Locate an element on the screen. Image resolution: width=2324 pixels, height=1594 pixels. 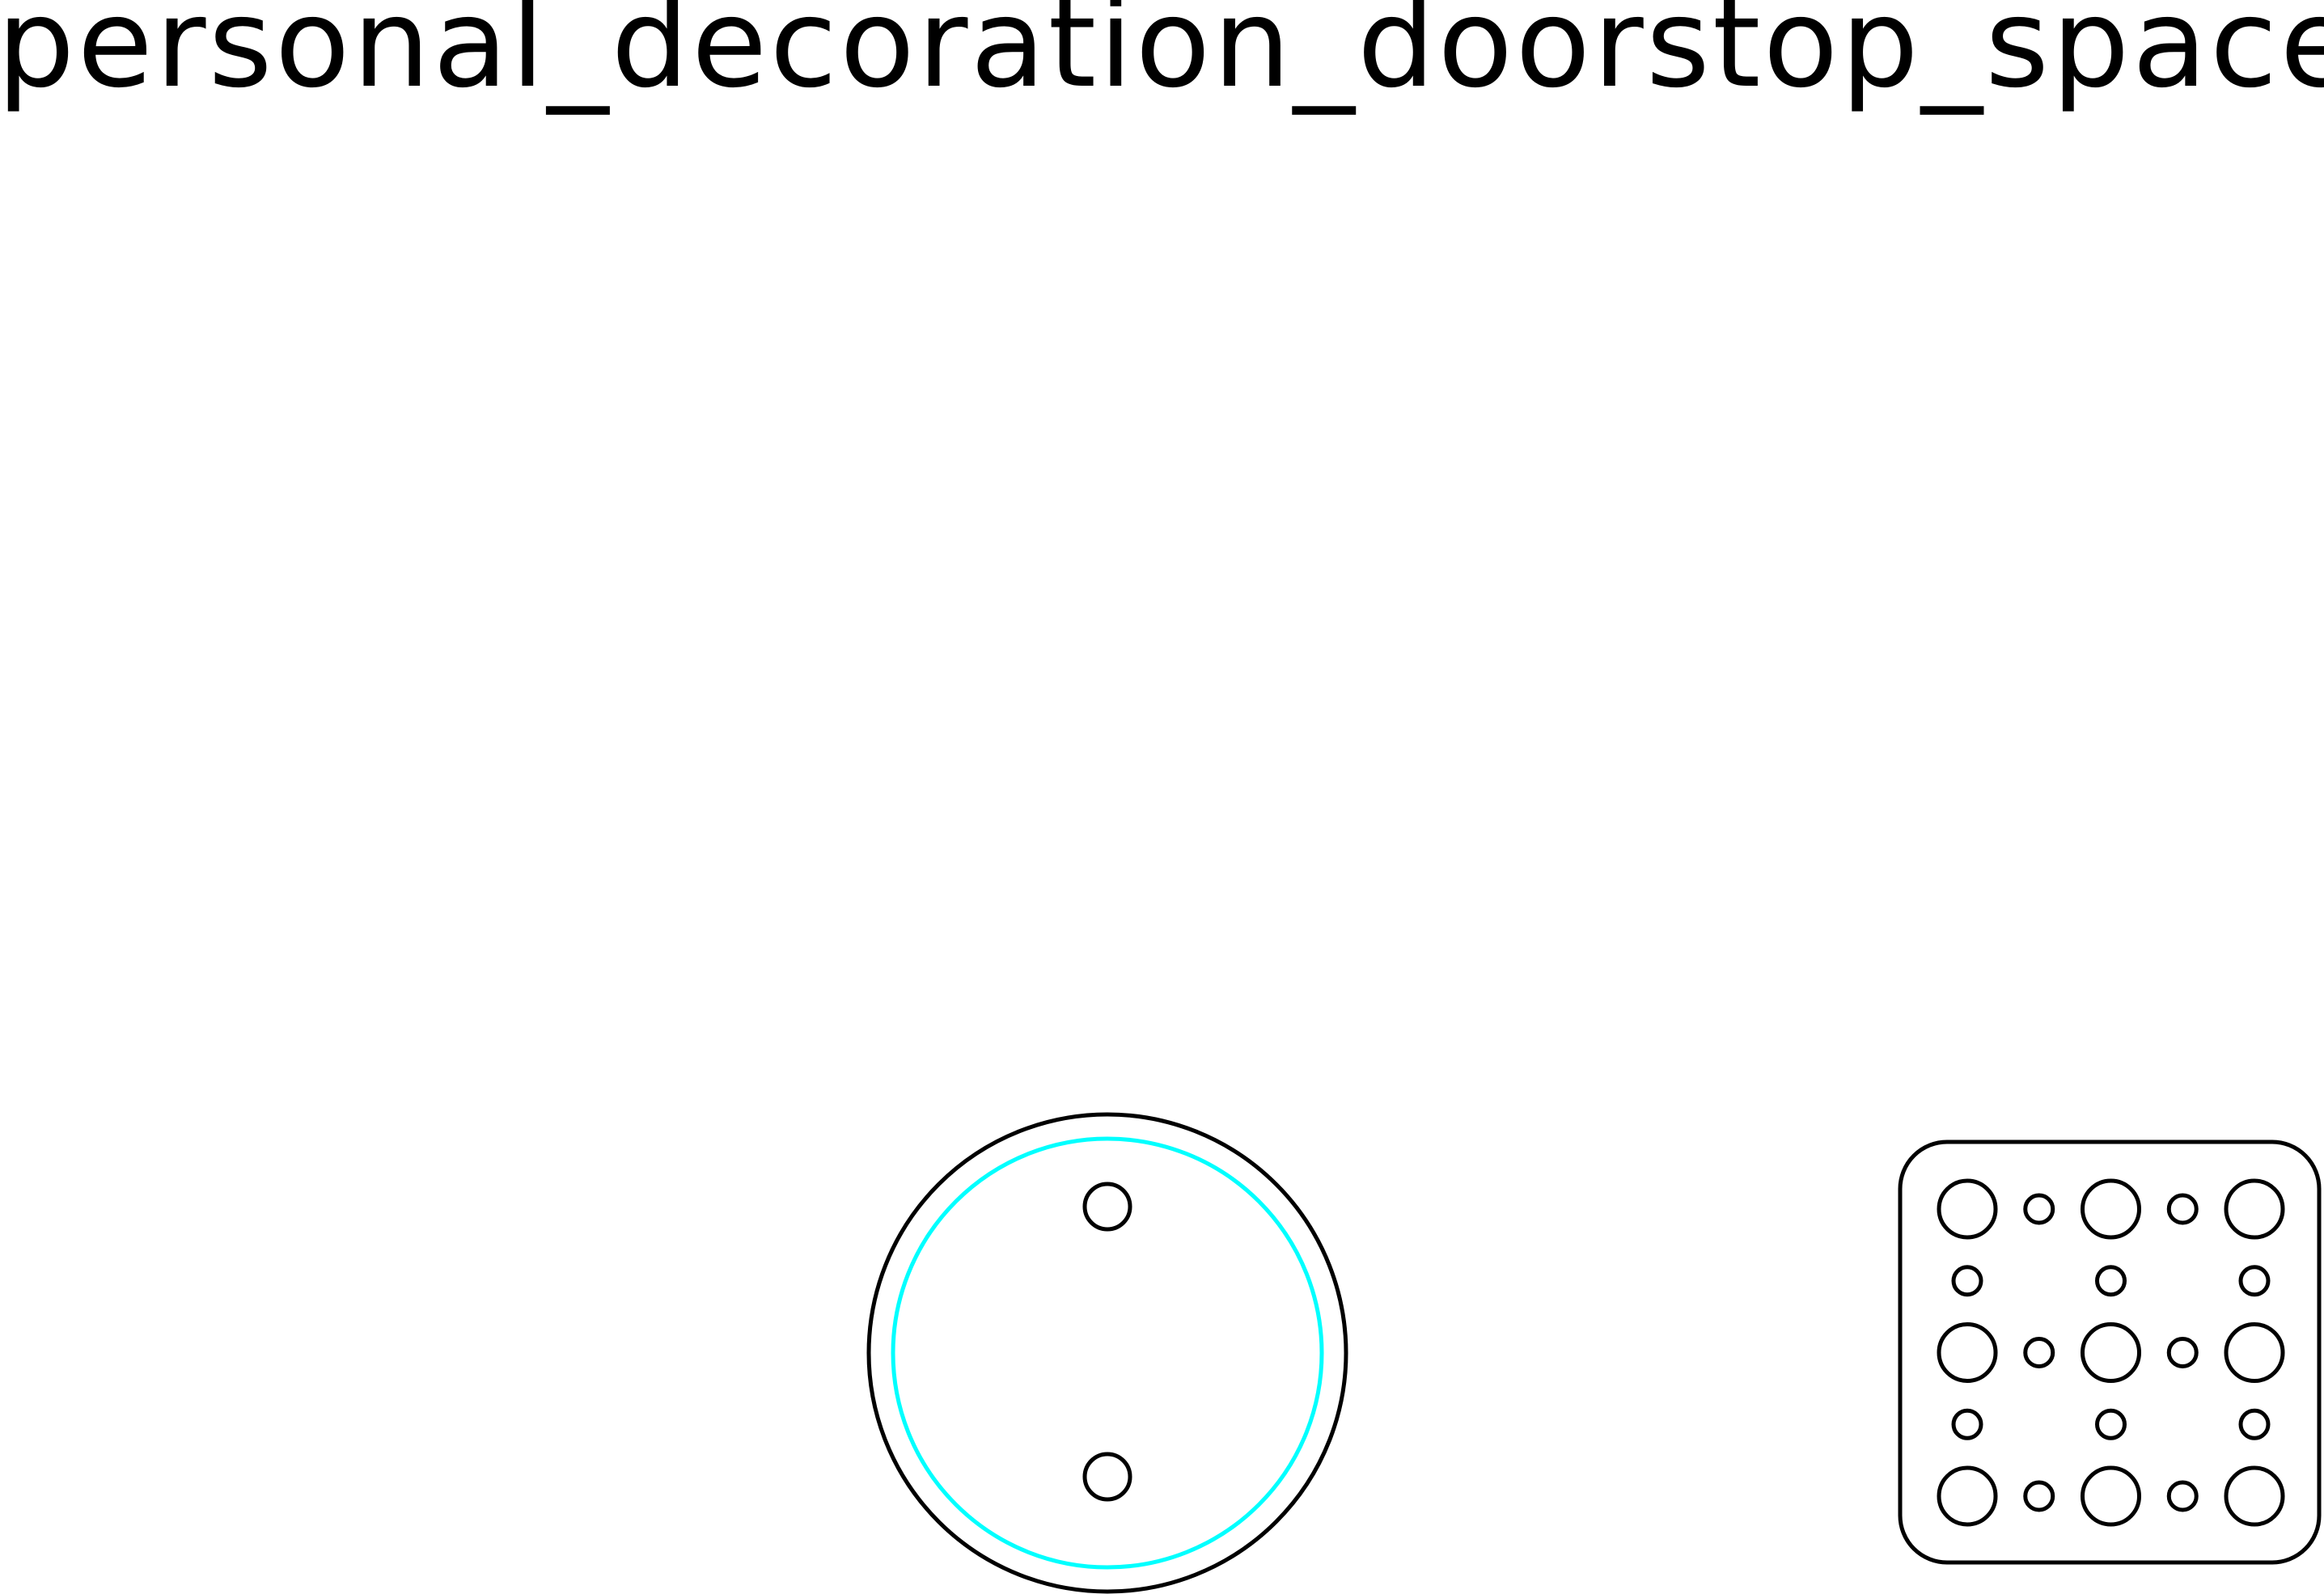
square-plate-part is located at coordinates (2110, 1352).